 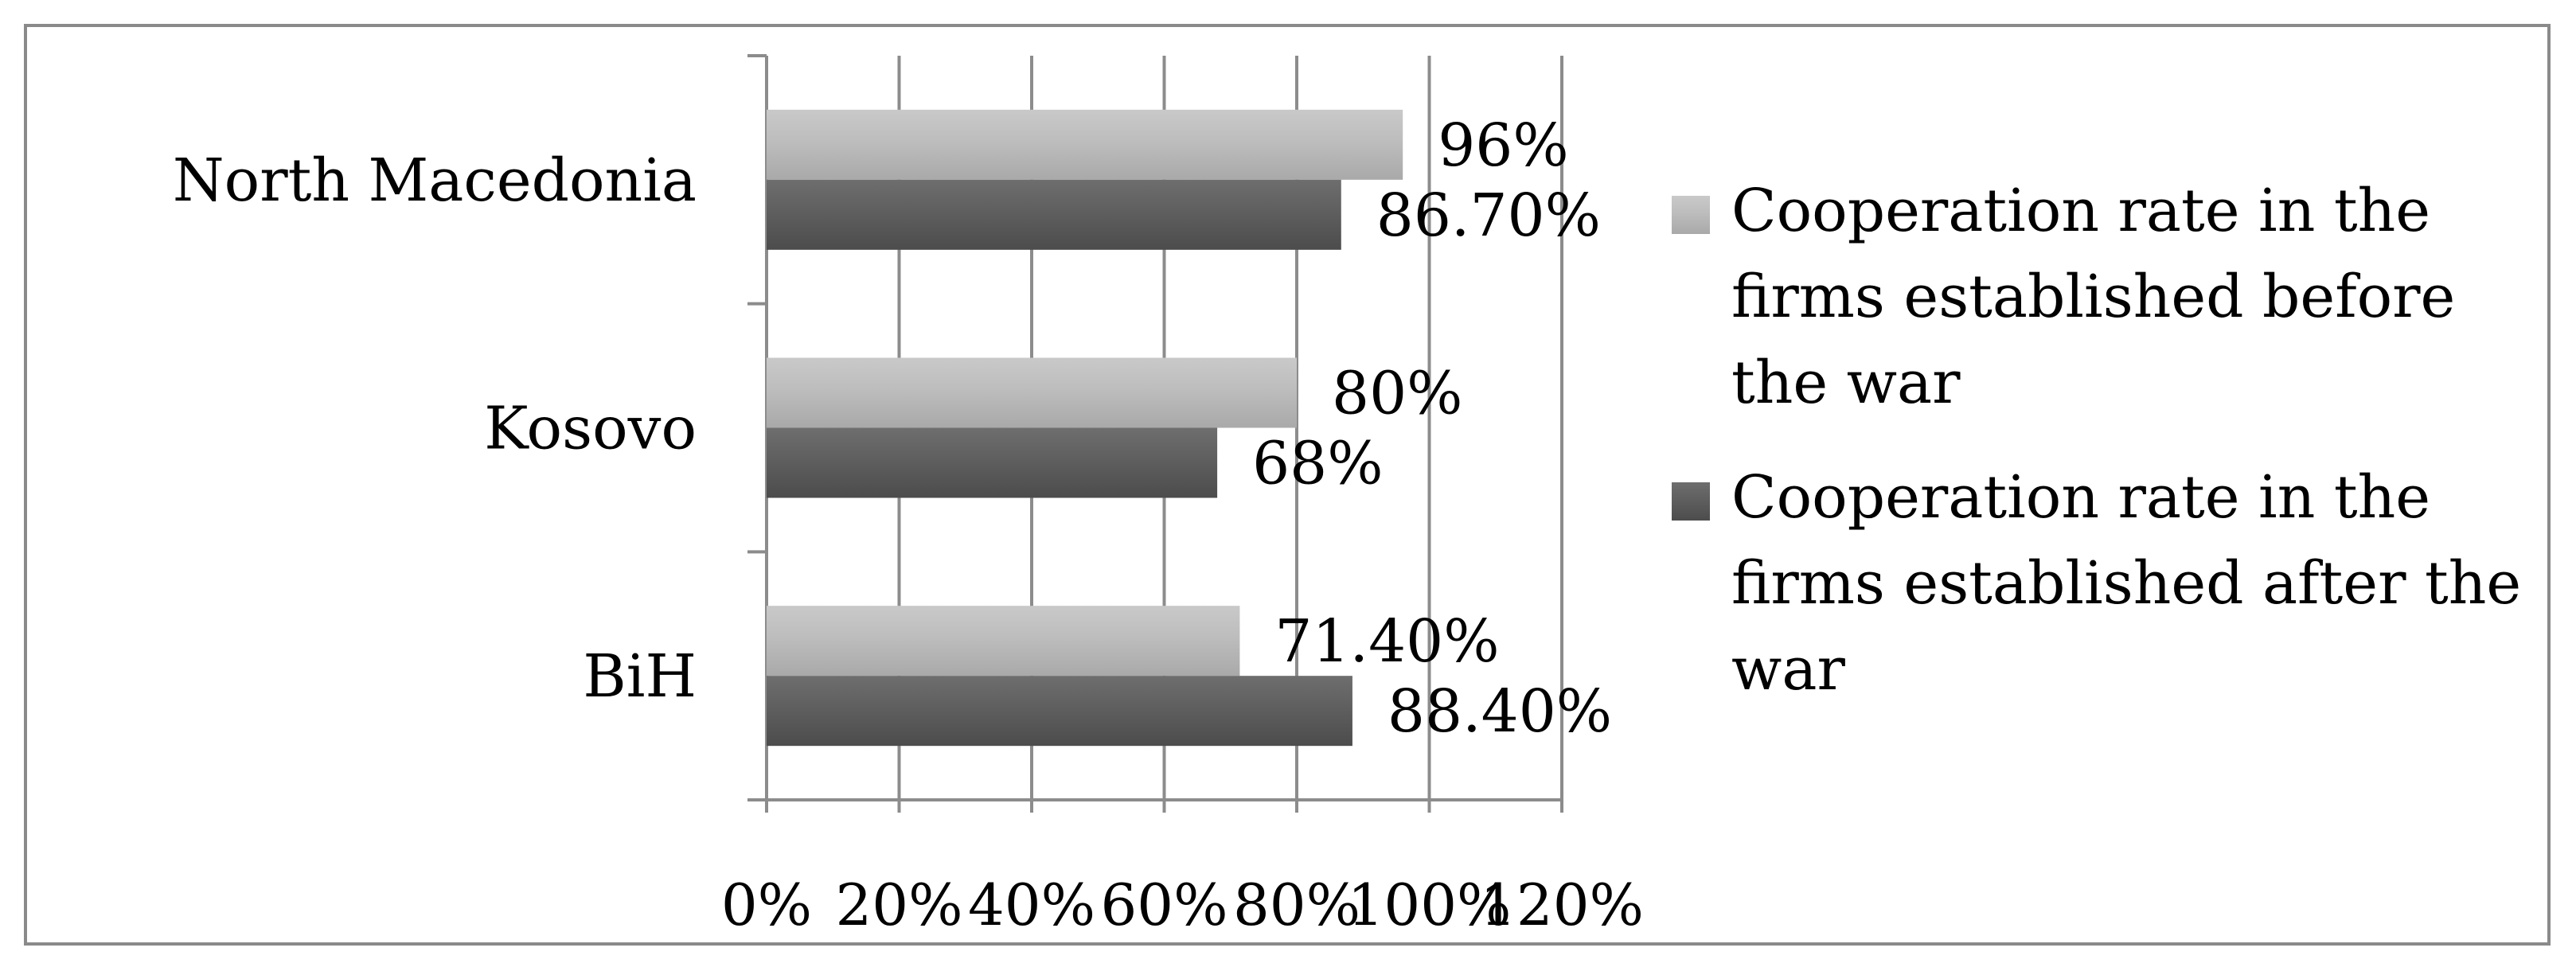 I want to click on x-tick-label: 120%, so click(x=1562, y=905).